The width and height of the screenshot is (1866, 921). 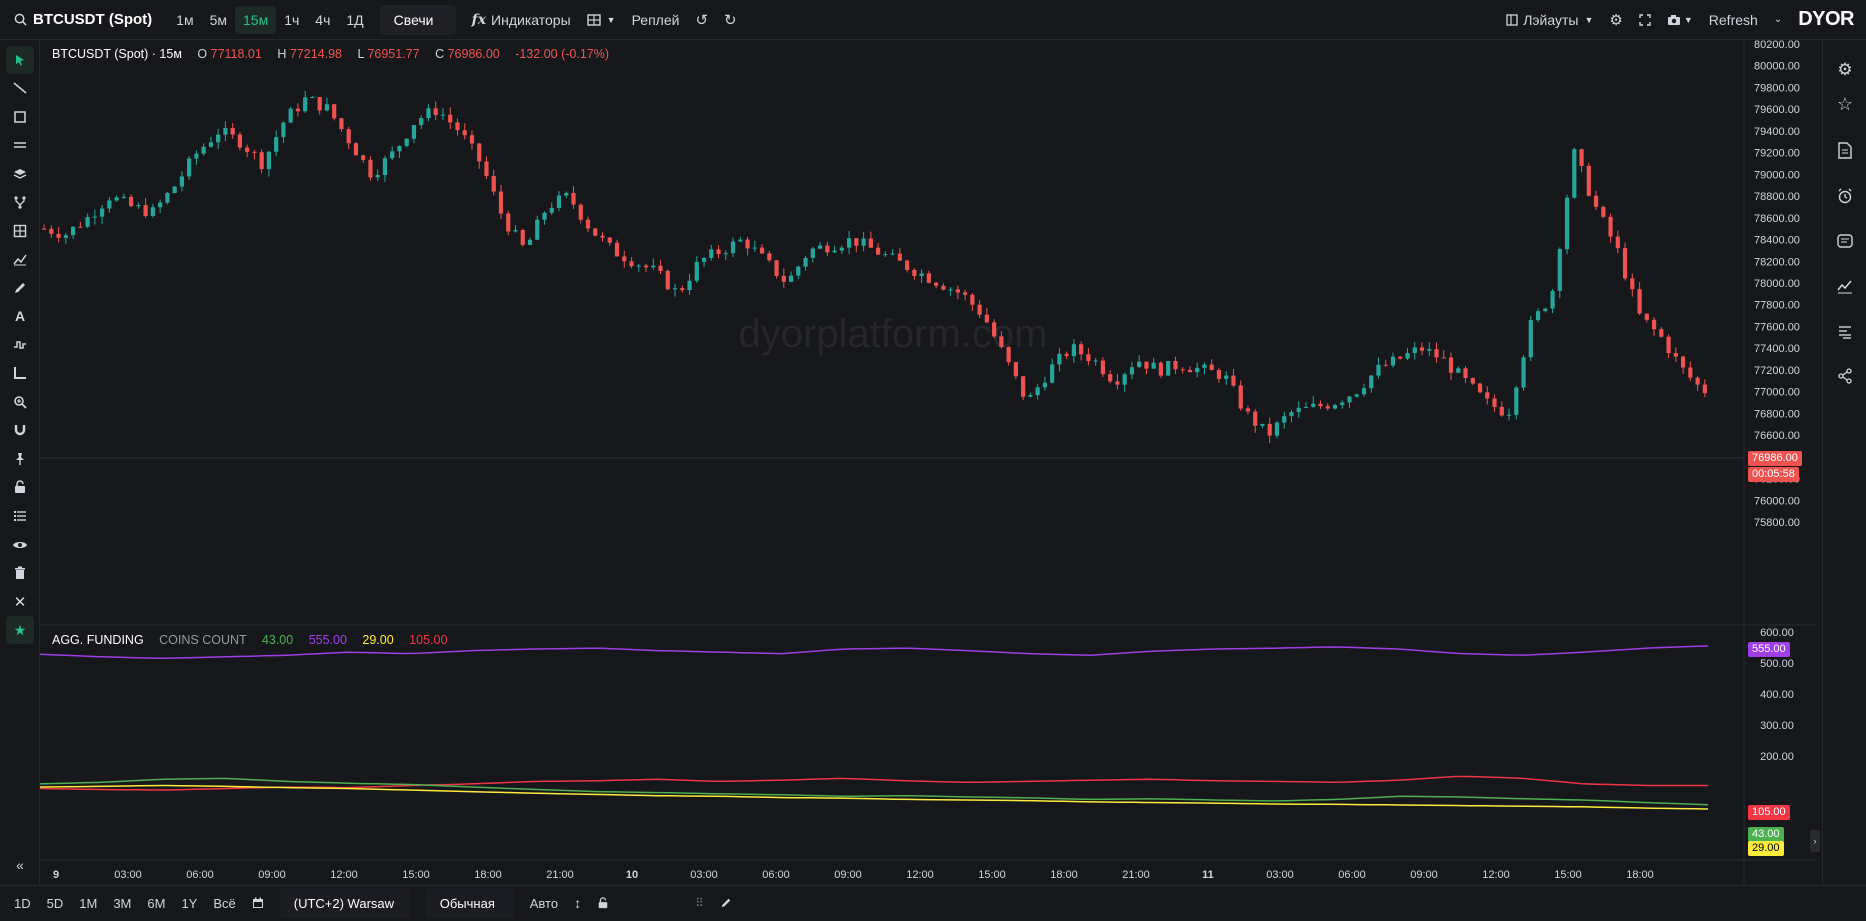 What do you see at coordinates (20, 602) in the screenshot?
I see `remove-tool: ✕` at bounding box center [20, 602].